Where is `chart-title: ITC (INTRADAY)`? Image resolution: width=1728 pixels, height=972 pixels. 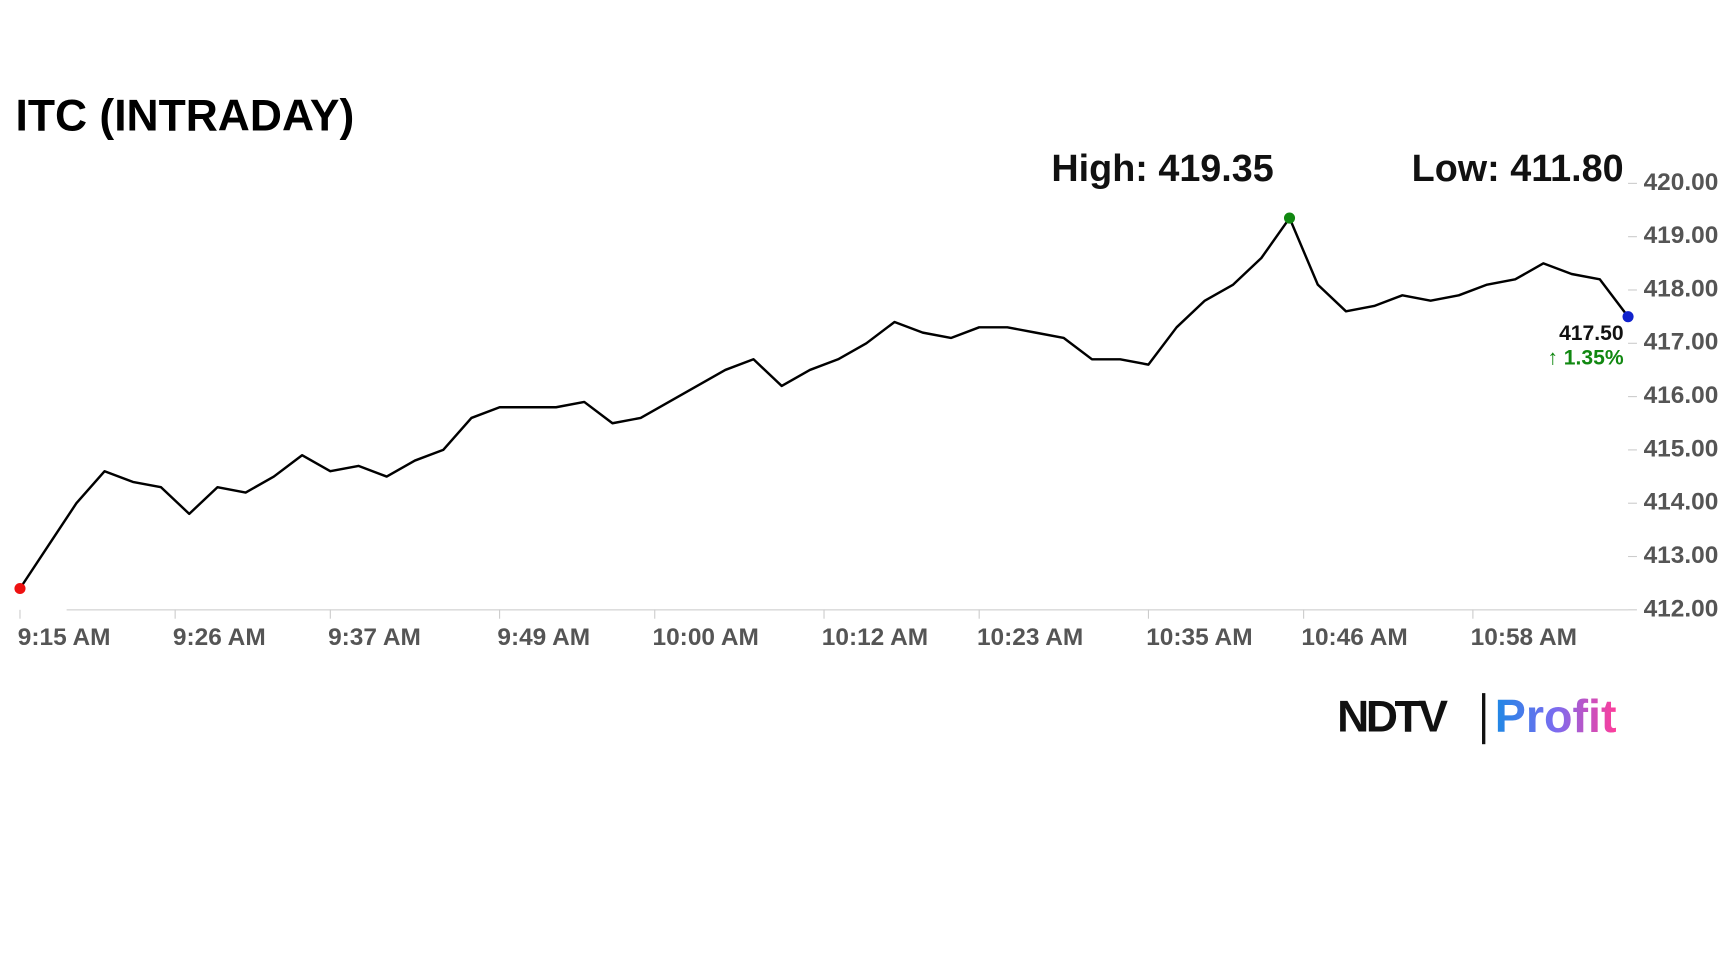 chart-title: ITC (INTRADAY) is located at coordinates (185, 116).